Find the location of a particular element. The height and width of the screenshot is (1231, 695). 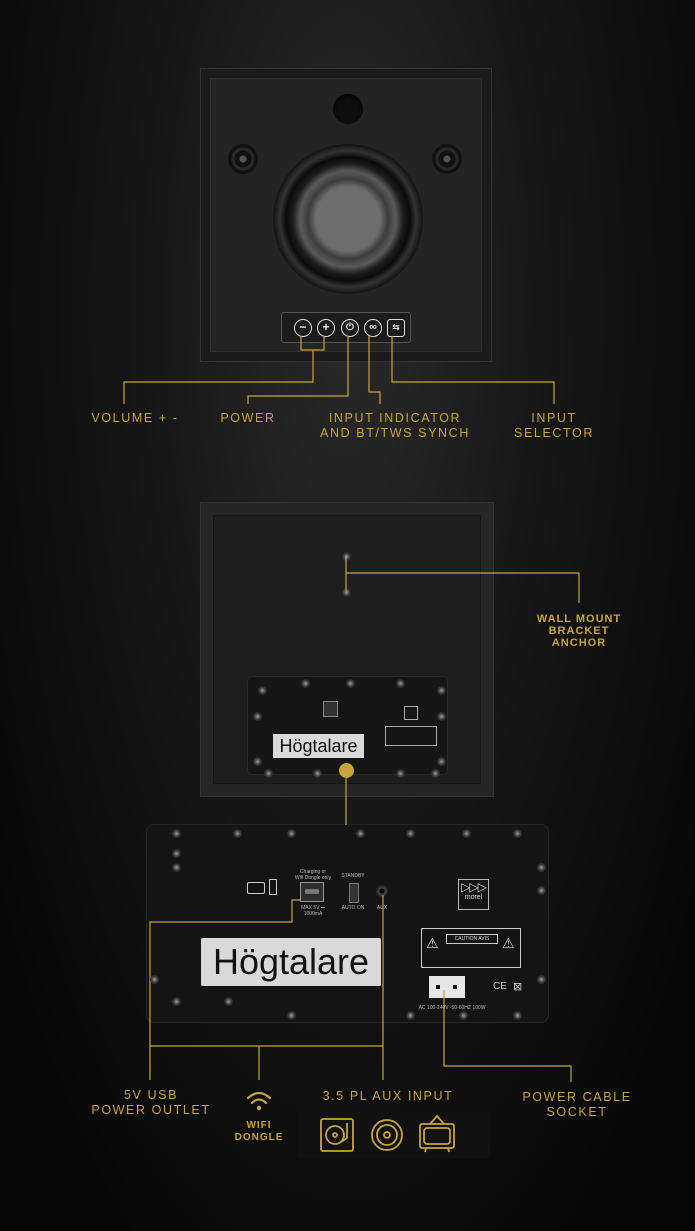

left-tweeter is located at coordinates (243, 159).